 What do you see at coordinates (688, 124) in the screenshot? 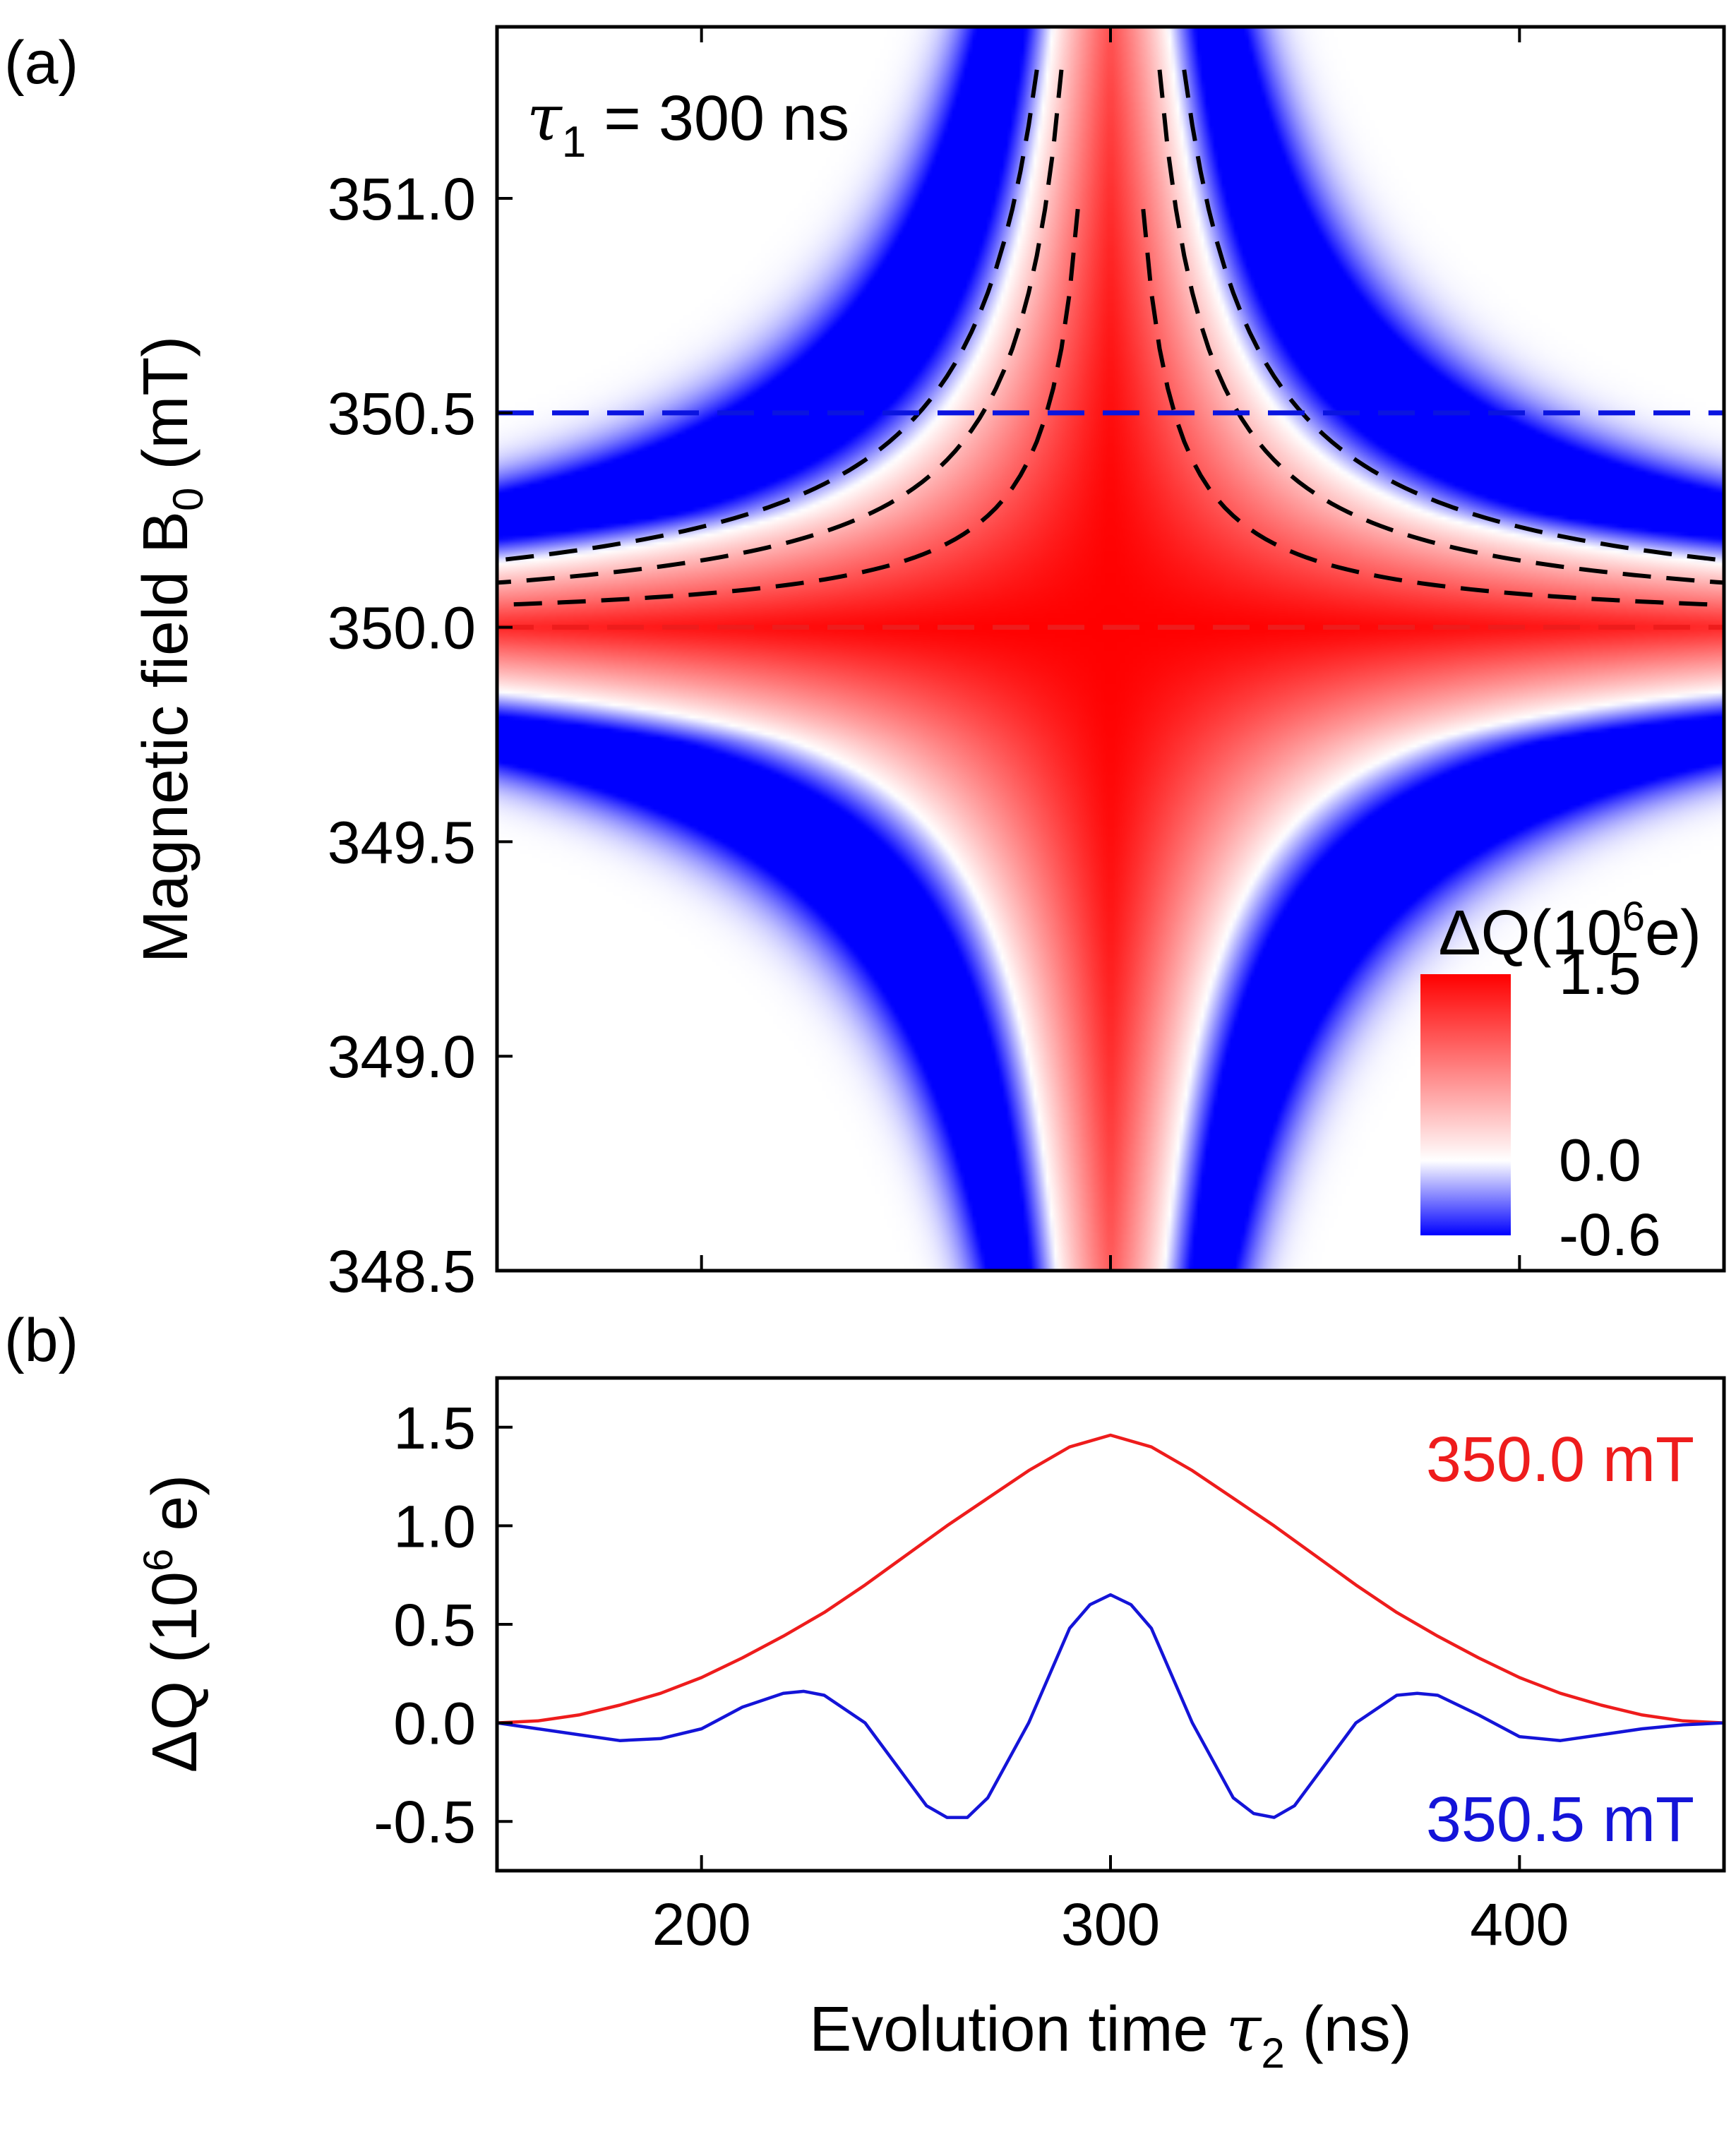
I see `tau1-annotation: τ1 = 300 ns` at bounding box center [688, 124].